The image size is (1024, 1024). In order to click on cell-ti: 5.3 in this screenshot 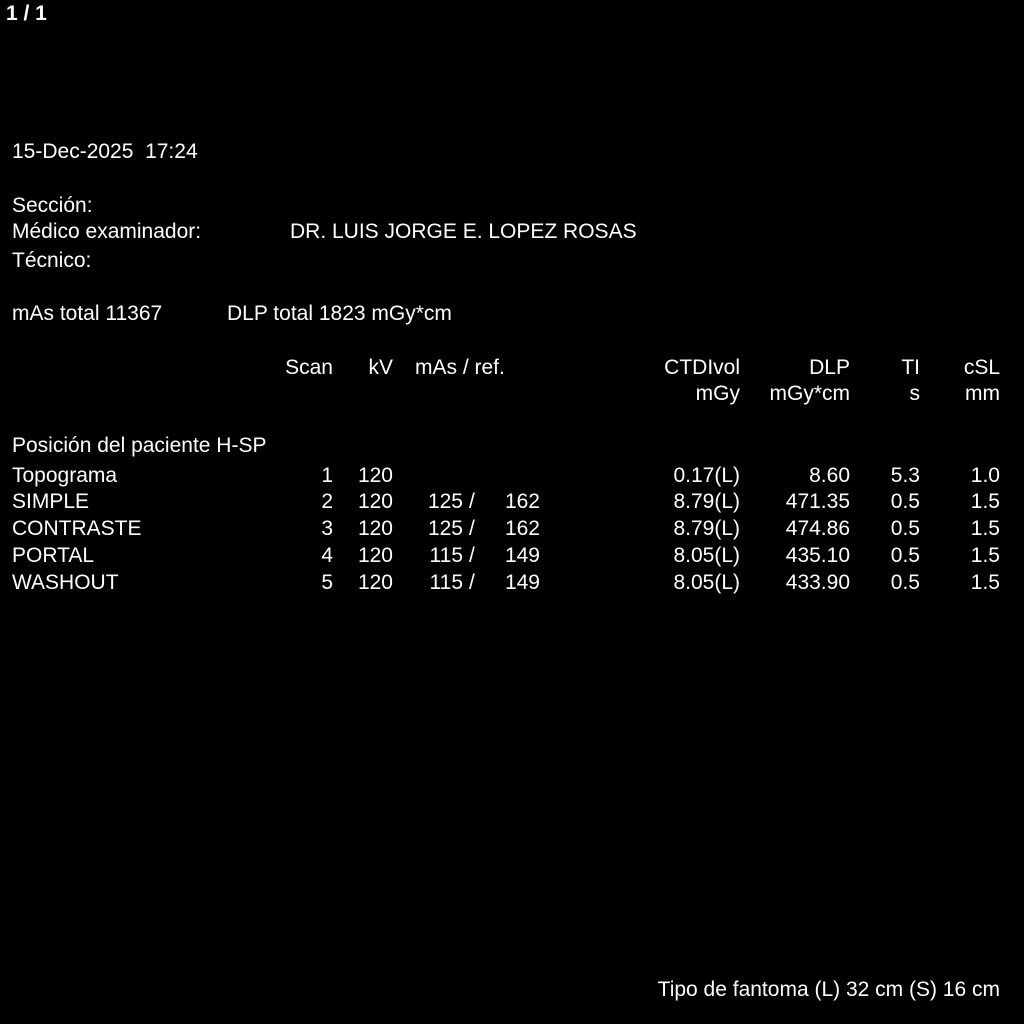, I will do `click(905, 475)`.